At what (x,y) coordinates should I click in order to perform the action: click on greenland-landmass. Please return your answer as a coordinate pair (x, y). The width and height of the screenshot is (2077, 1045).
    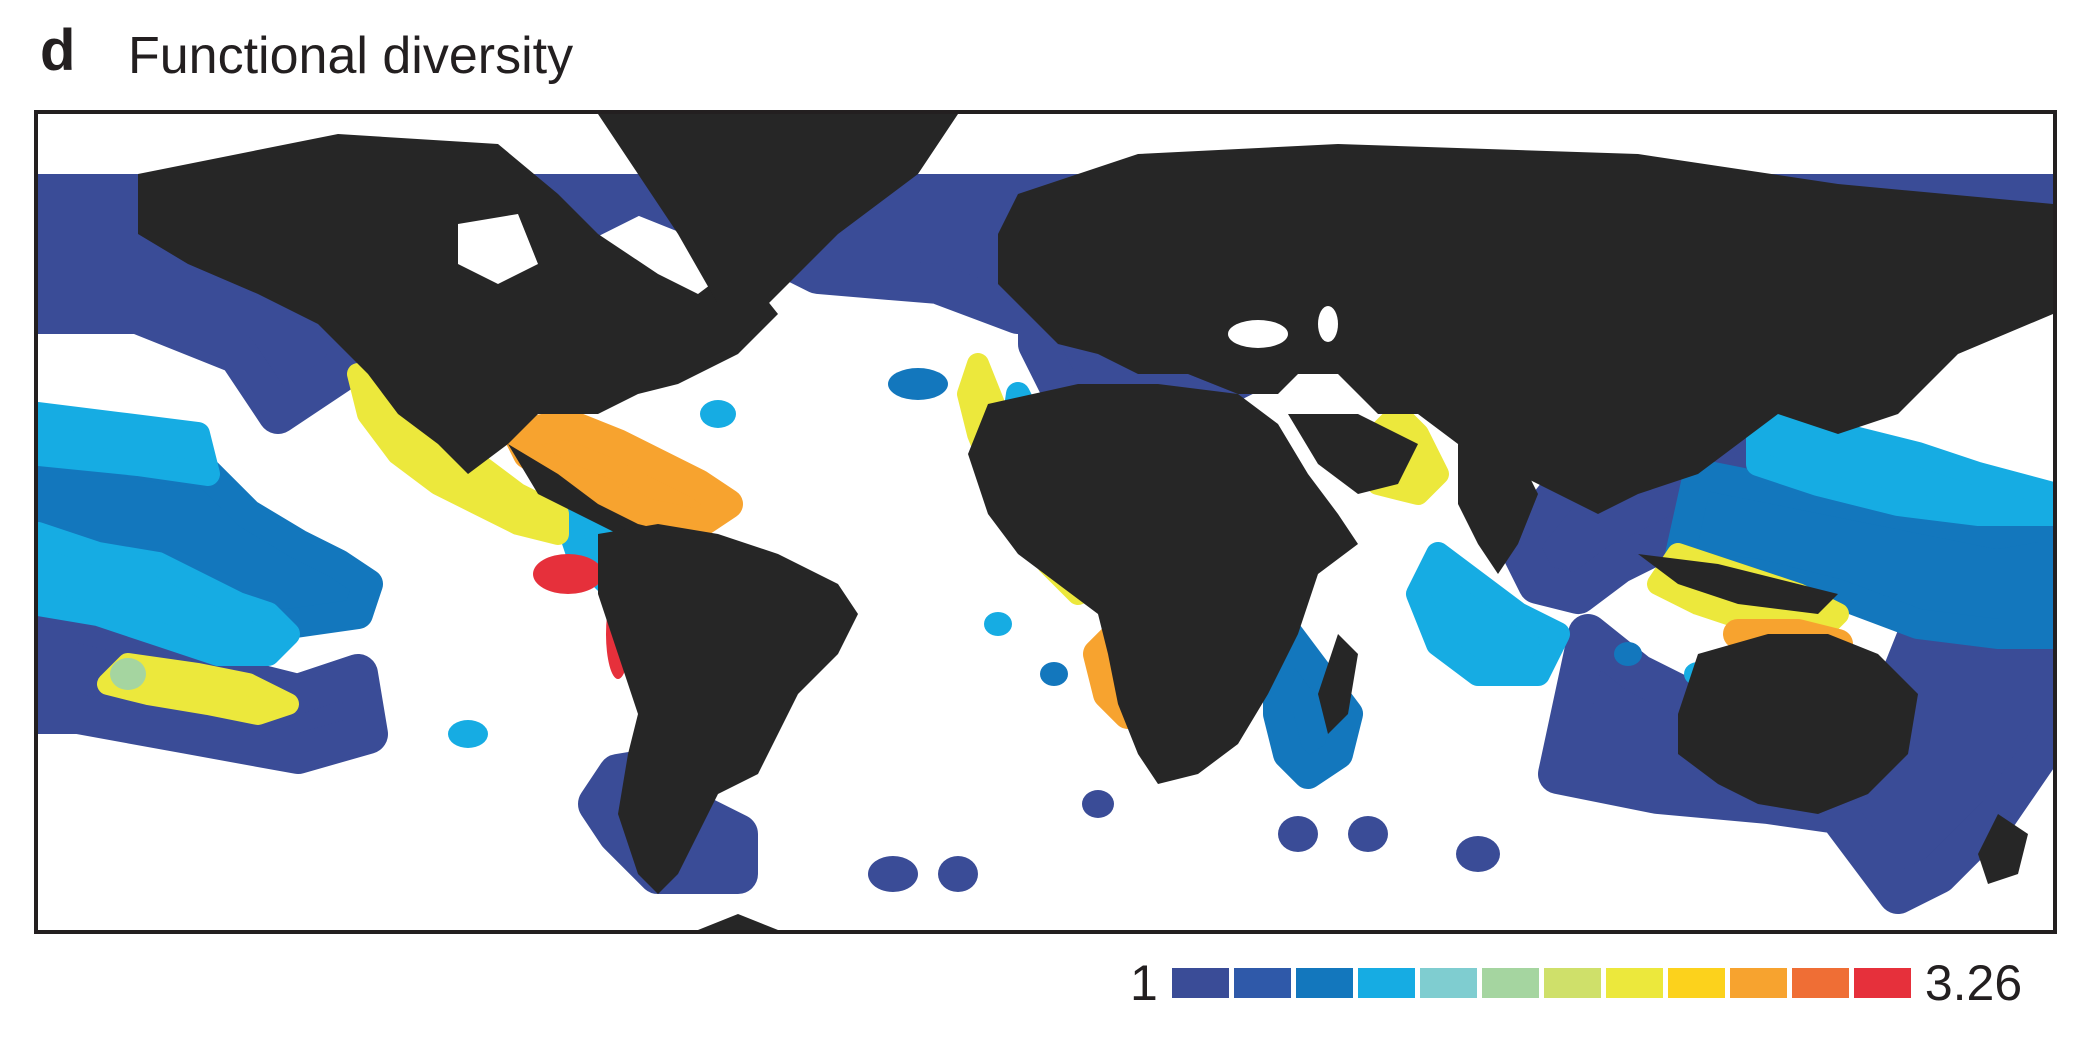
    Looking at the image, I should click on (778, 214).